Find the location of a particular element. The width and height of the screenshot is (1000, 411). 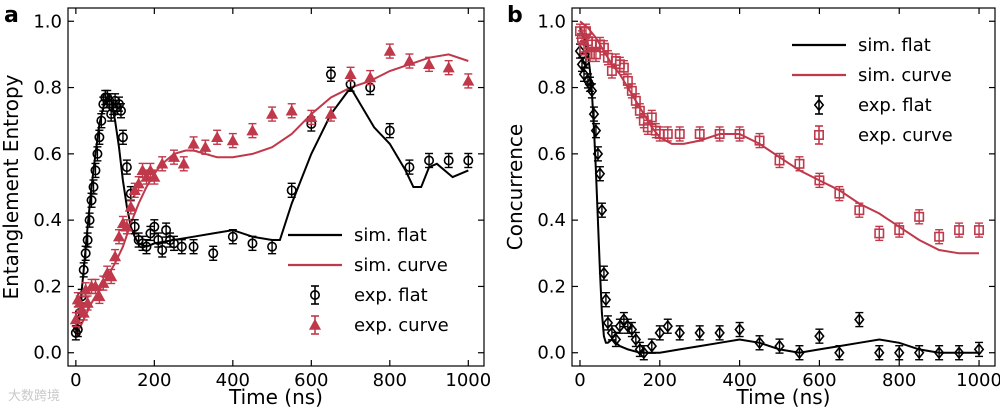

x-tick-label: 600 is located at coordinates (311, 380).